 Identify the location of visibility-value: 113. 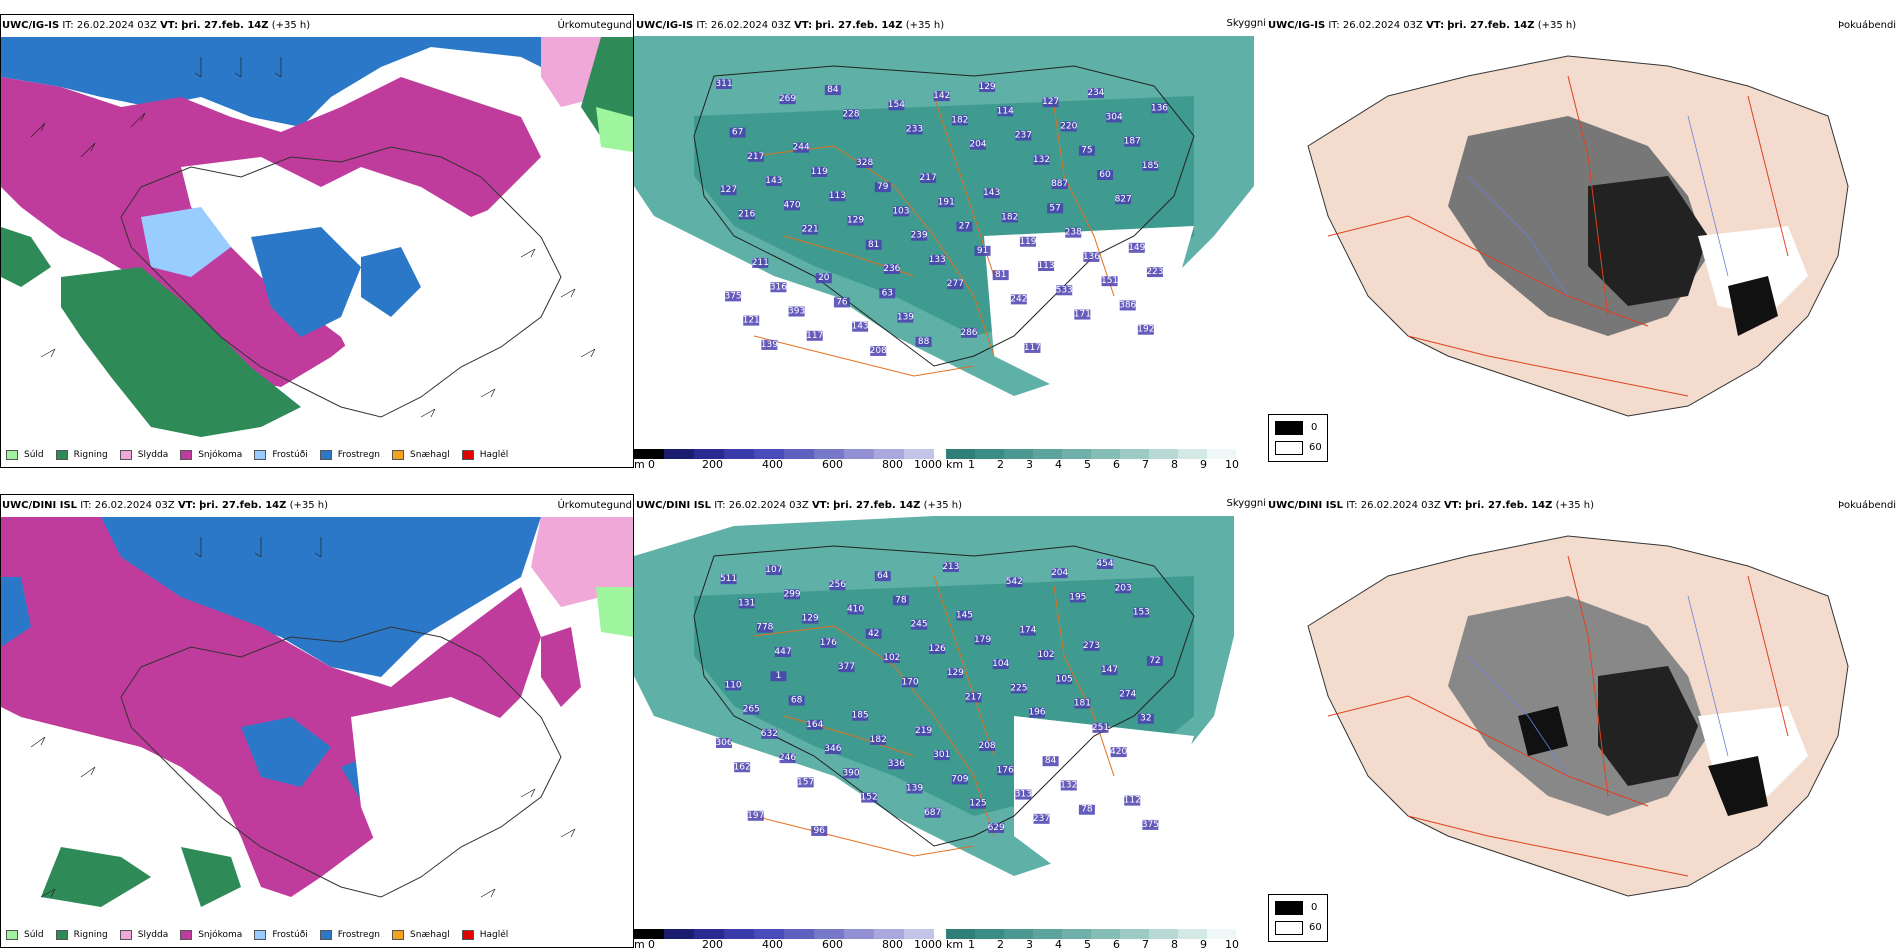
(1045, 266).